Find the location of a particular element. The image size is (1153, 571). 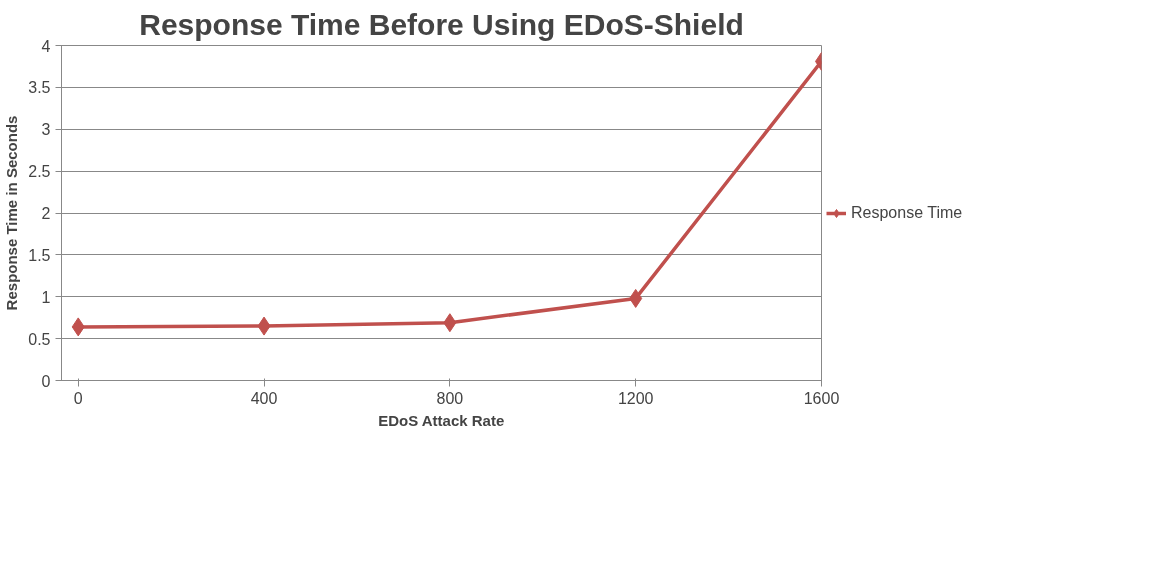

y-tick-label: 1.5 is located at coordinates (39, 255).